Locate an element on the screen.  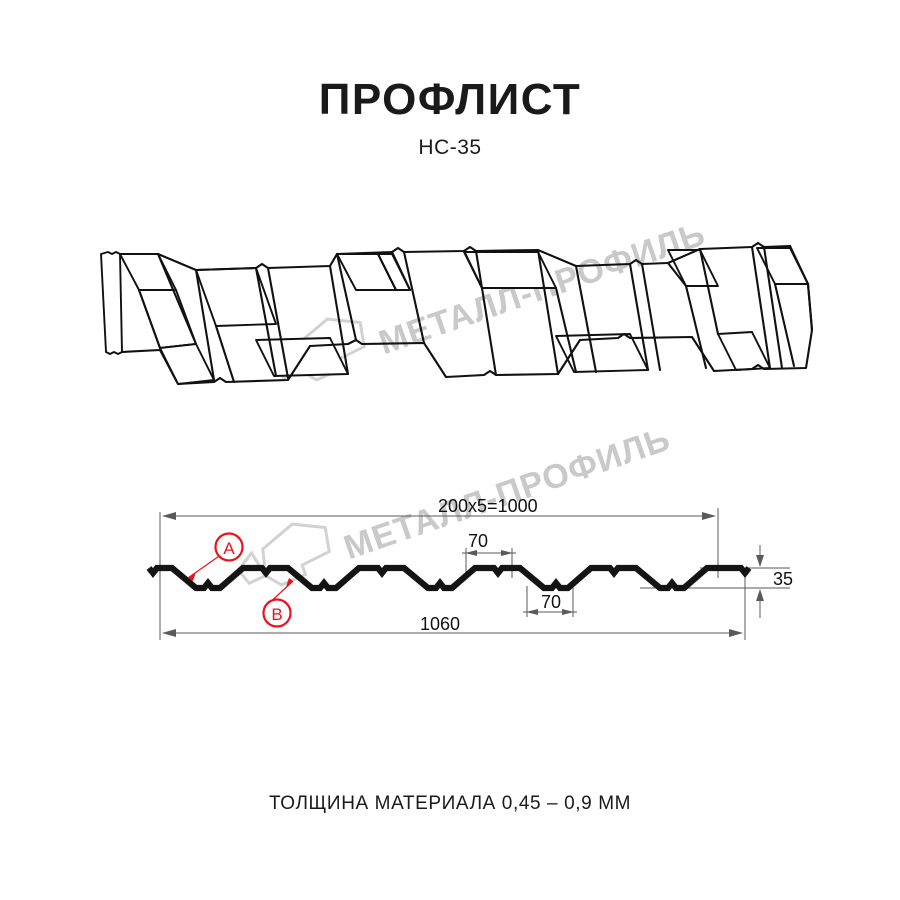
arrow-valley-left is located at coordinates (532, 612).